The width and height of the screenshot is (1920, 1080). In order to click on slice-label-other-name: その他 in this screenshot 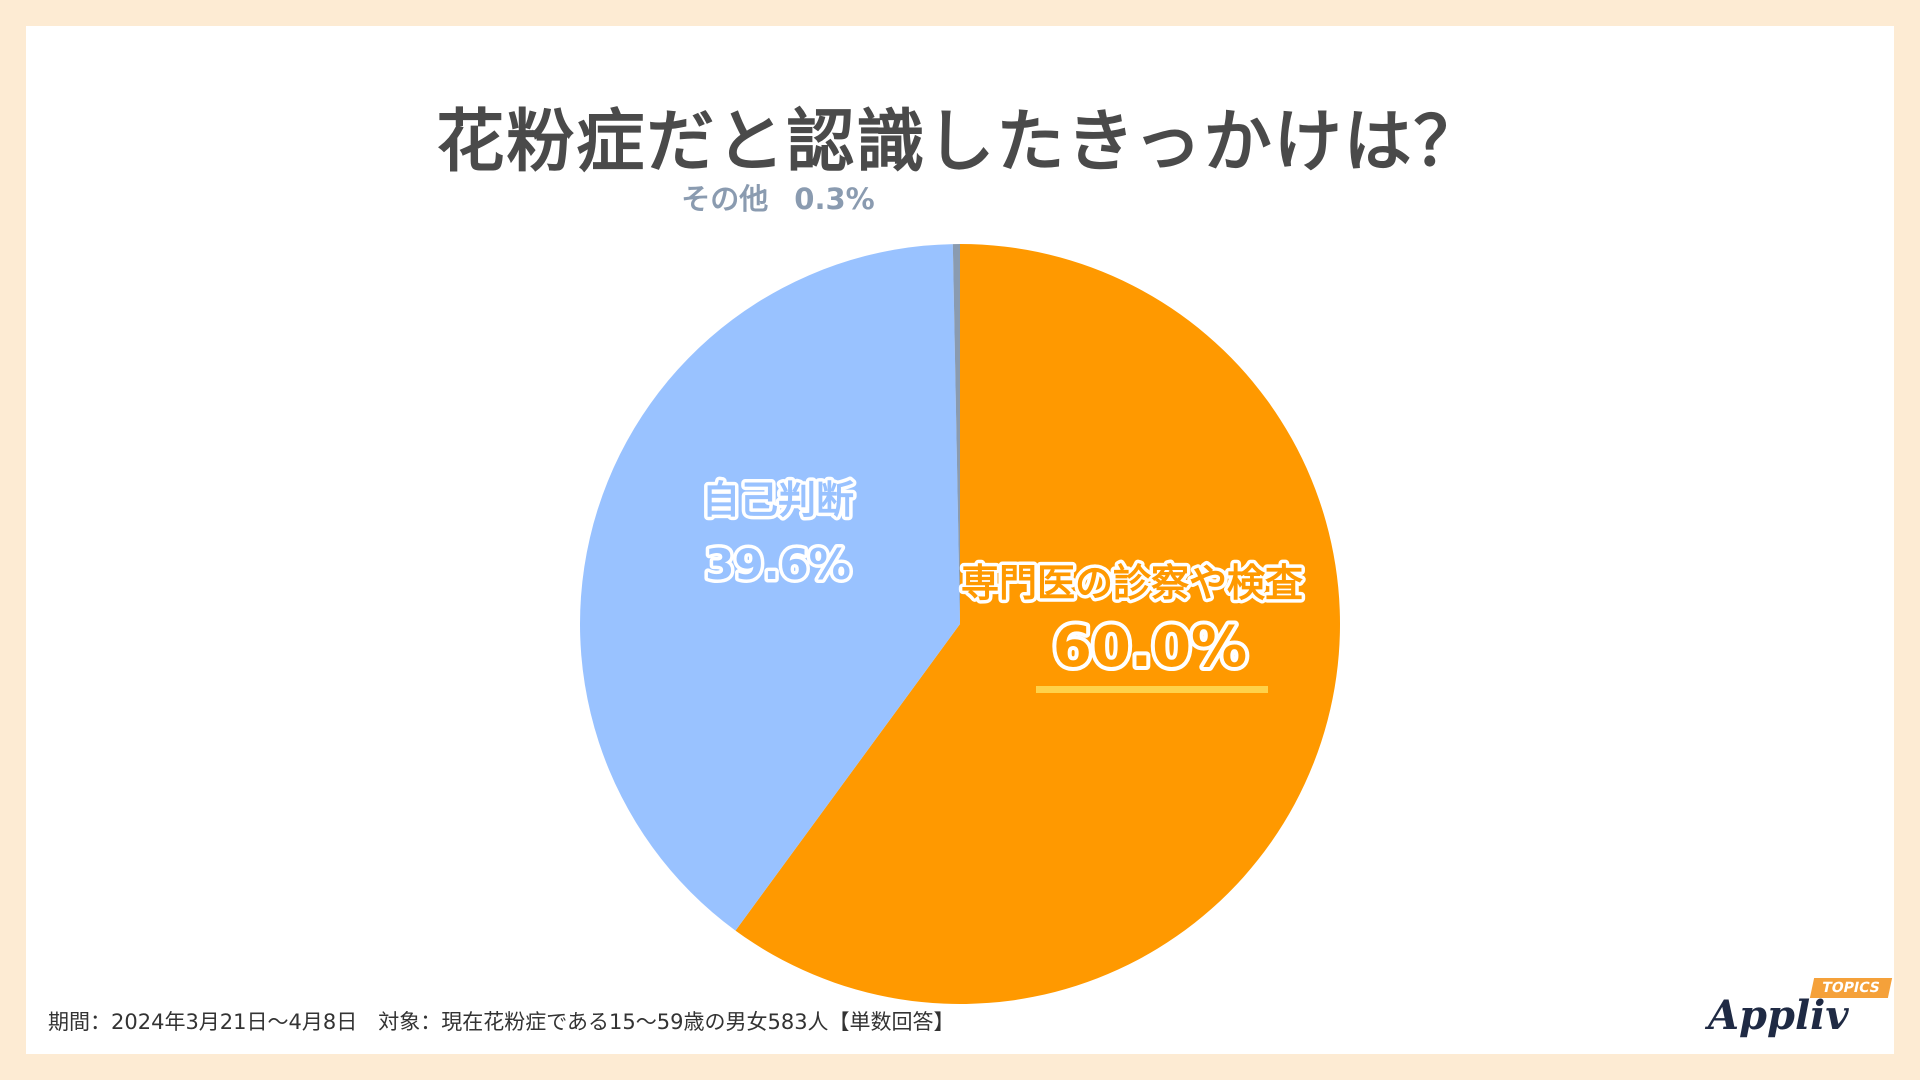, I will do `click(724, 199)`.